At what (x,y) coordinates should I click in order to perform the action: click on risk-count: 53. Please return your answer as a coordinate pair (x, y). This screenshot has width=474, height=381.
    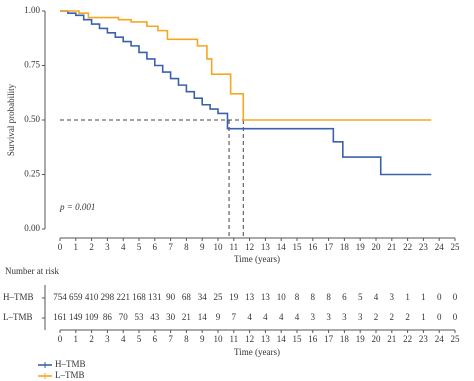
    Looking at the image, I should click on (140, 317).